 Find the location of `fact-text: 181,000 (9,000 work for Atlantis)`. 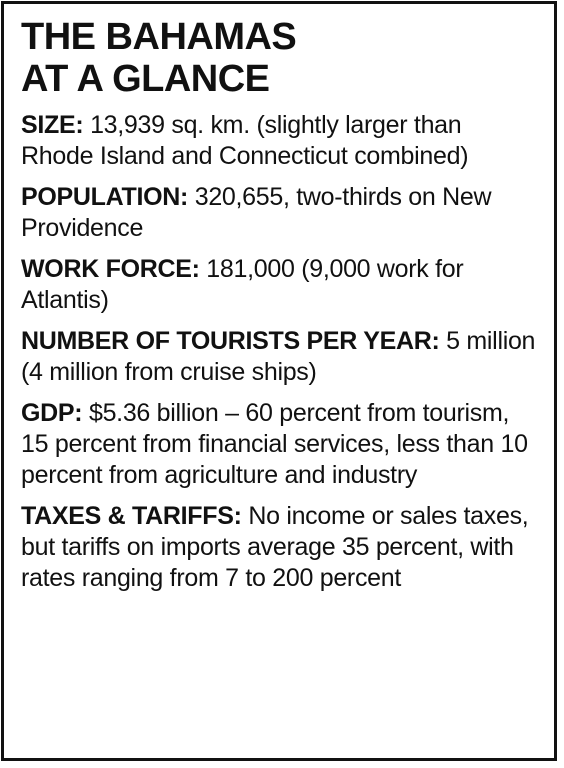

fact-text: 181,000 (9,000 work for Atlantis) is located at coordinates (242, 284).